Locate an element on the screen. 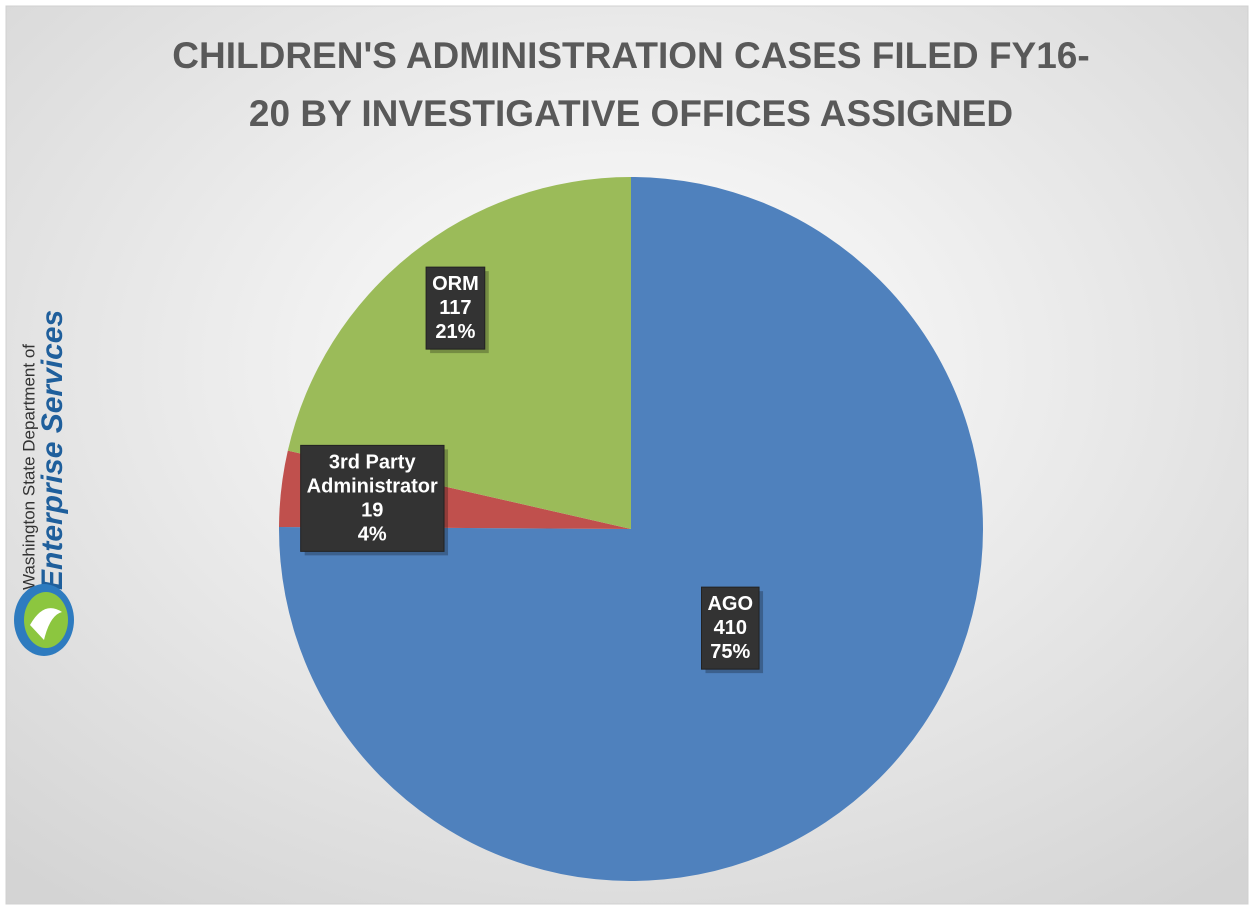 This screenshot has width=1253, height=908. value-label: 19 is located at coordinates (372, 510).